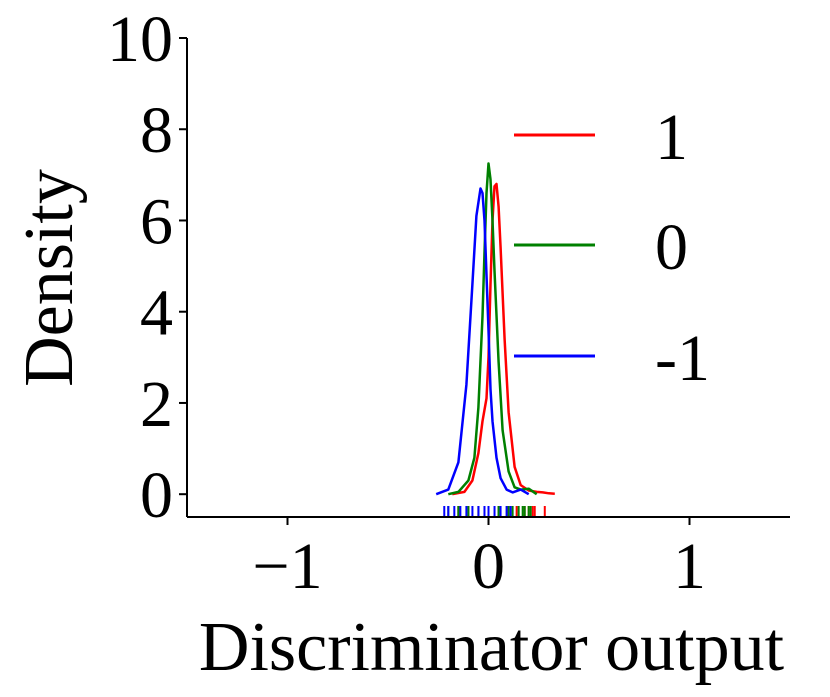 The image size is (830, 697). What do you see at coordinates (156, 404) in the screenshot?
I see `y-tick-label: 2` at bounding box center [156, 404].